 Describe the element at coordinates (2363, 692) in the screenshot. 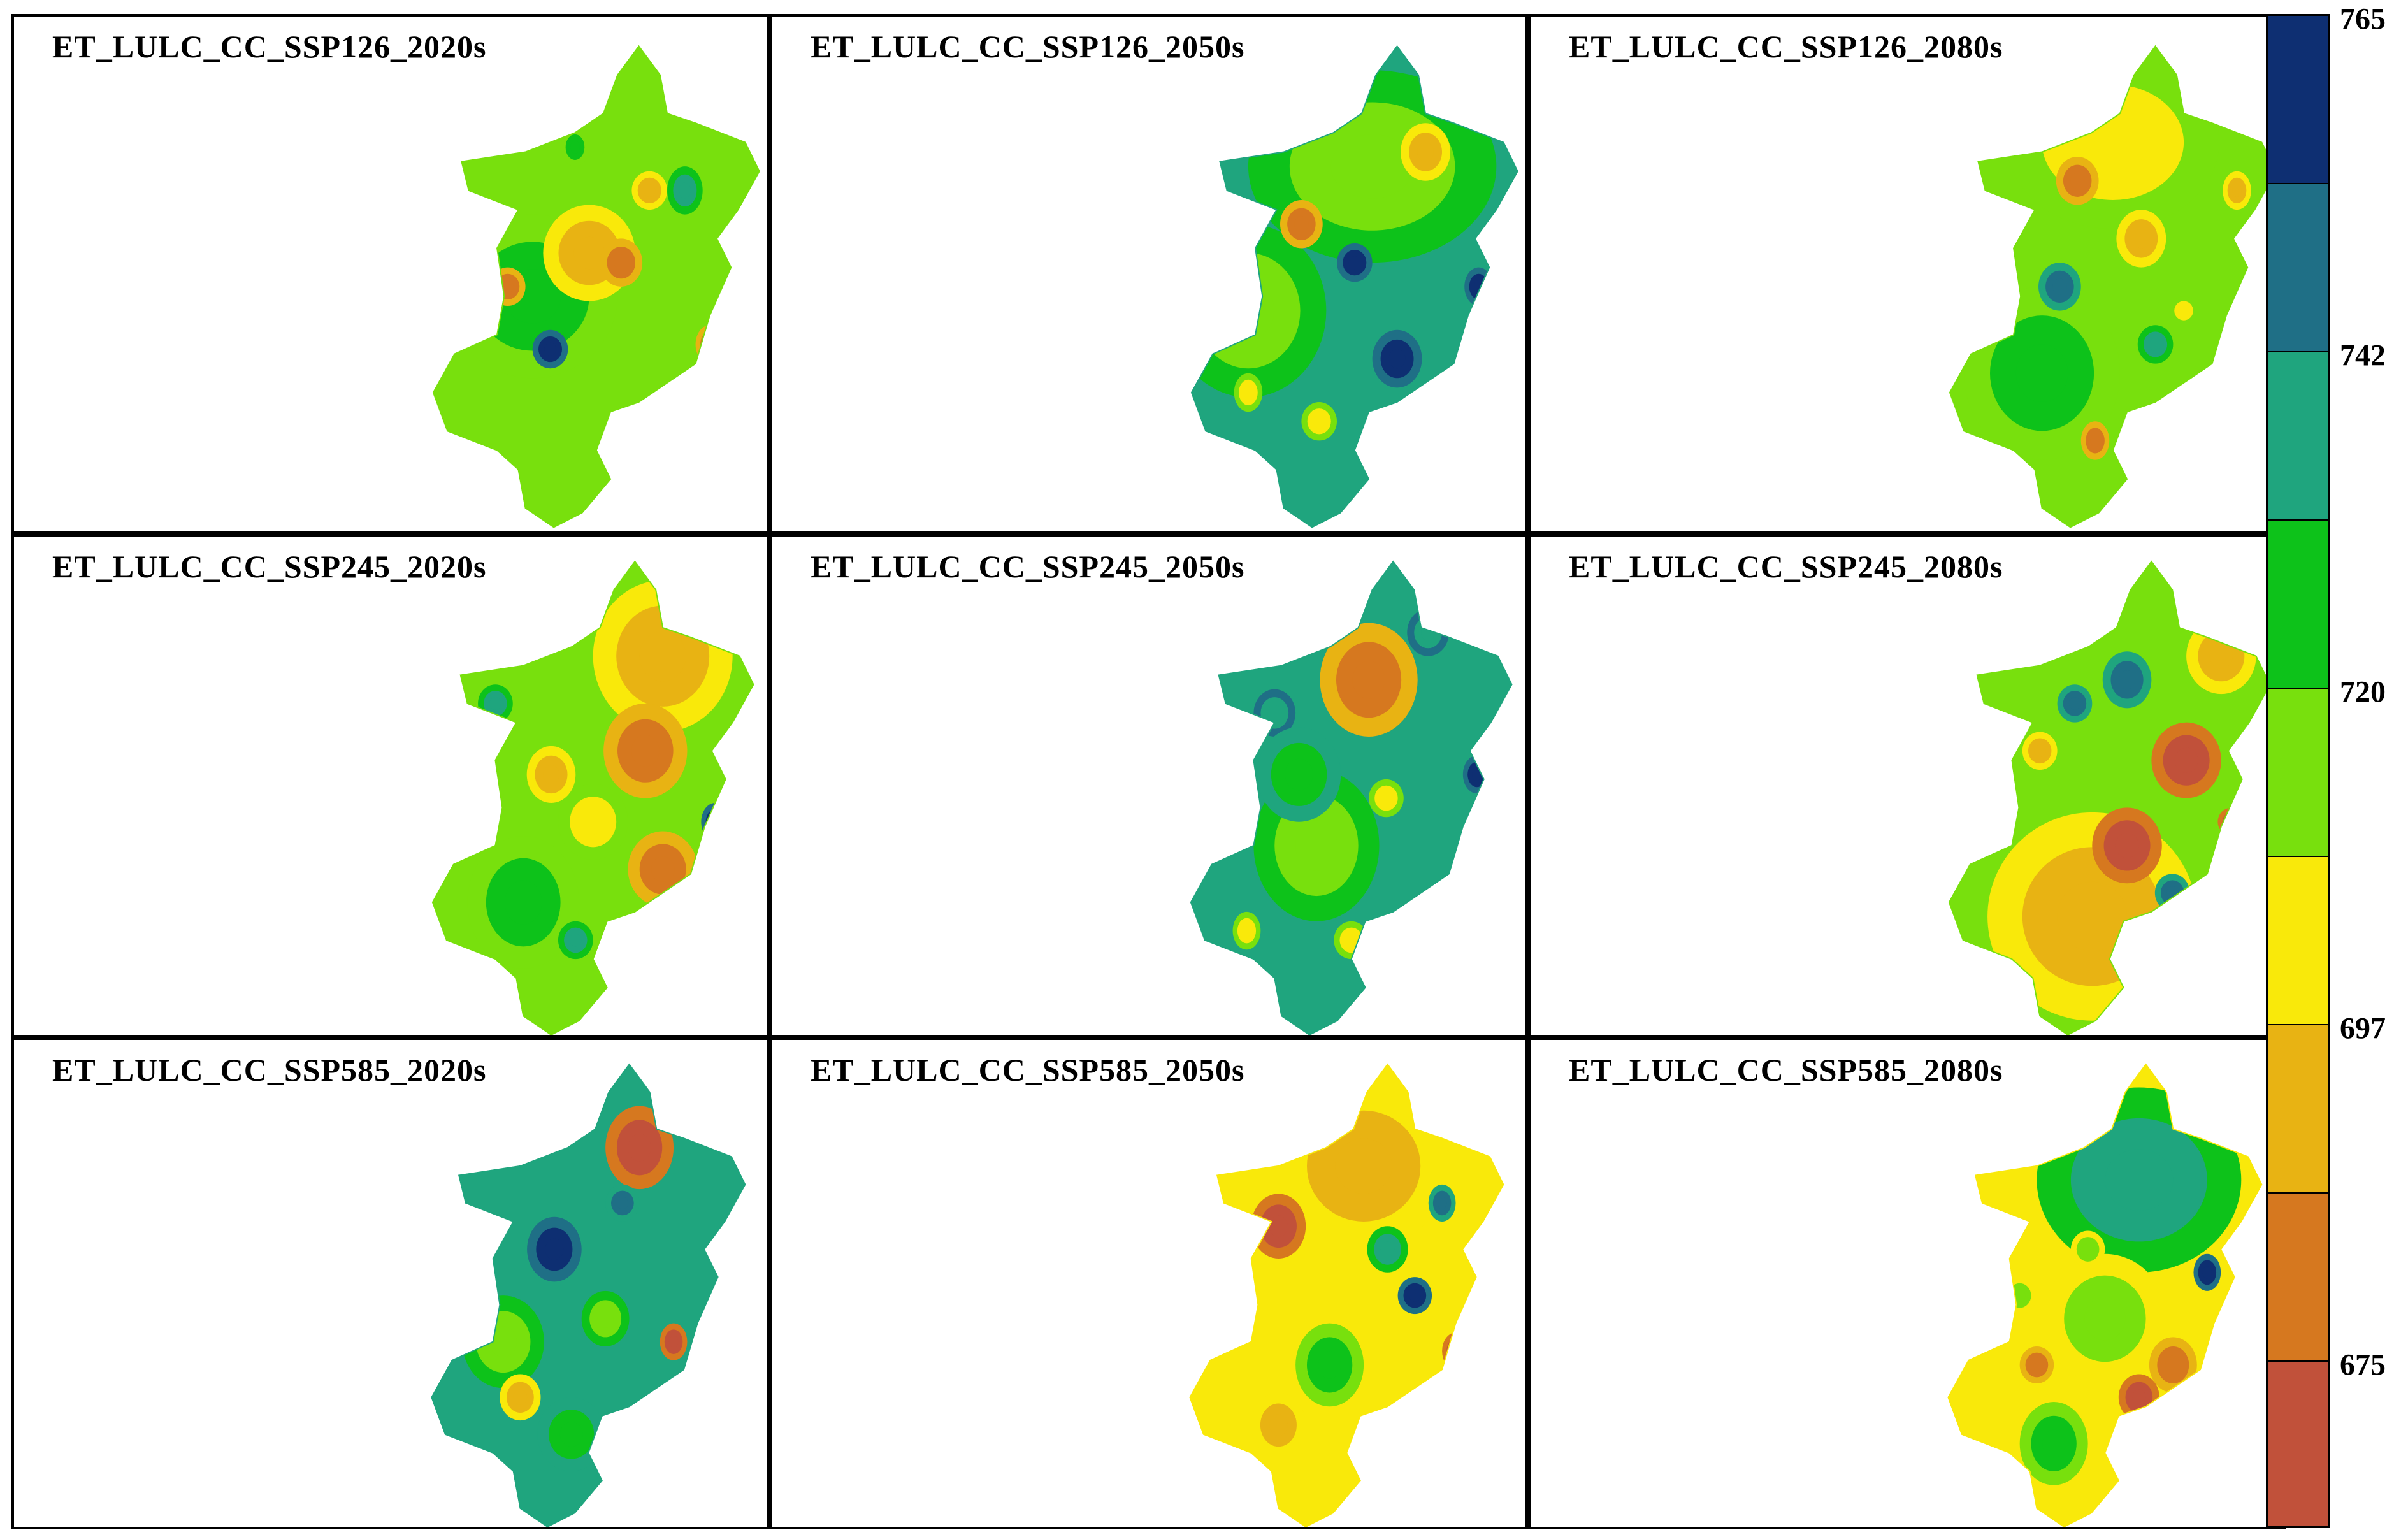

I see `legend-label: 720` at that location.